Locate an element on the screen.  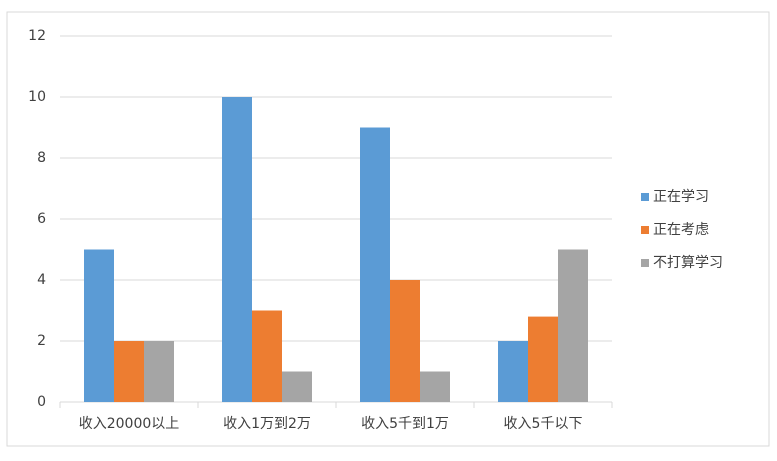
x-tick-label: 收入1万到2万 is located at coordinates (267, 424).